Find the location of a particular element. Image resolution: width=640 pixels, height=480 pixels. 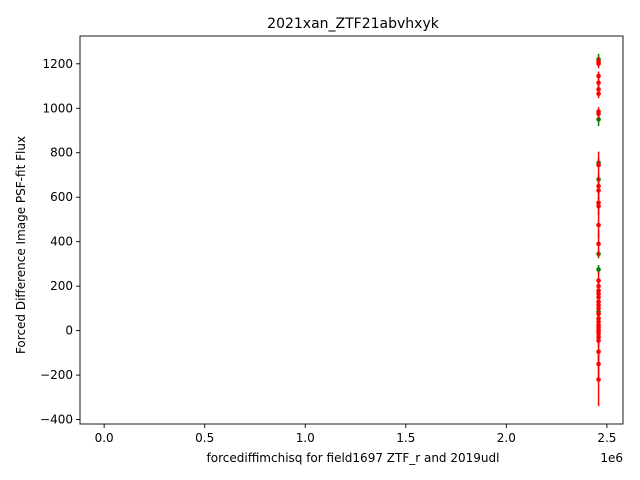

y-tick-label: 200 is located at coordinates (61, 286).